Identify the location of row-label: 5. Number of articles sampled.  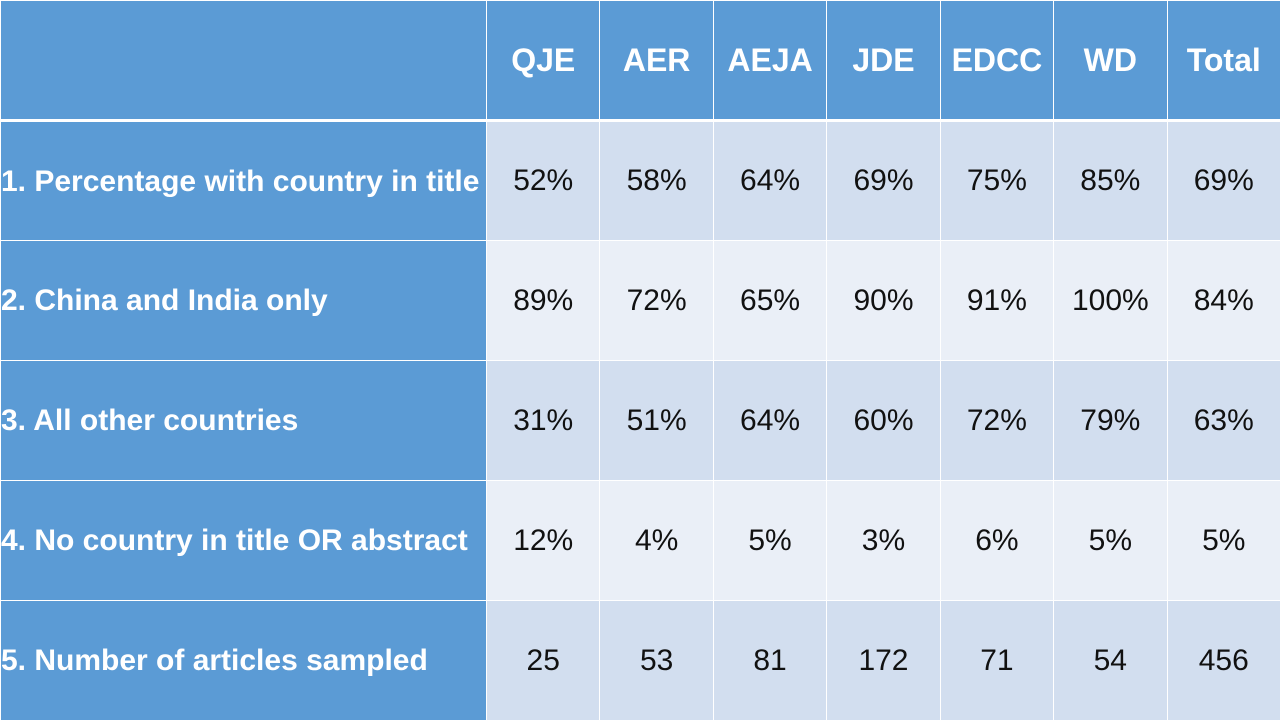
(244, 661).